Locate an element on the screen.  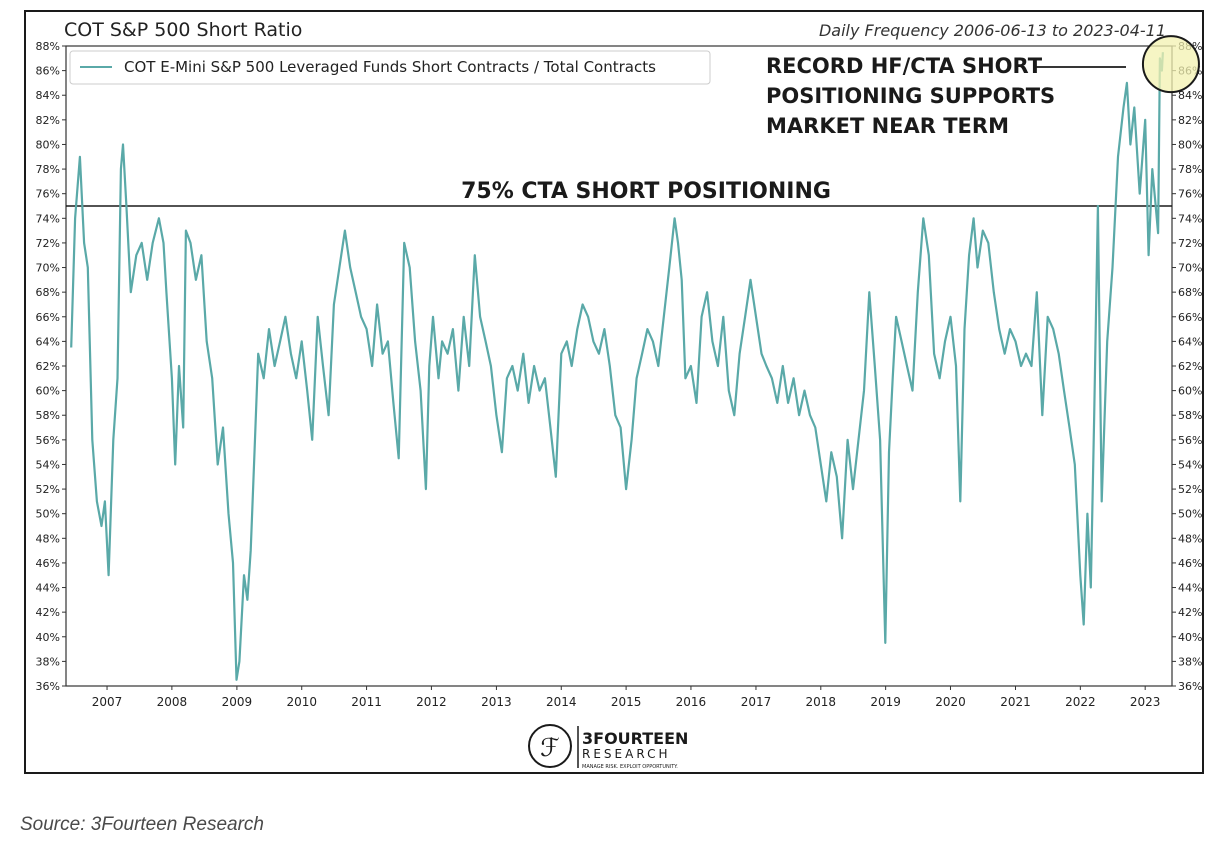
logo-name: 3FOURTEEN is located at coordinates (635, 738).